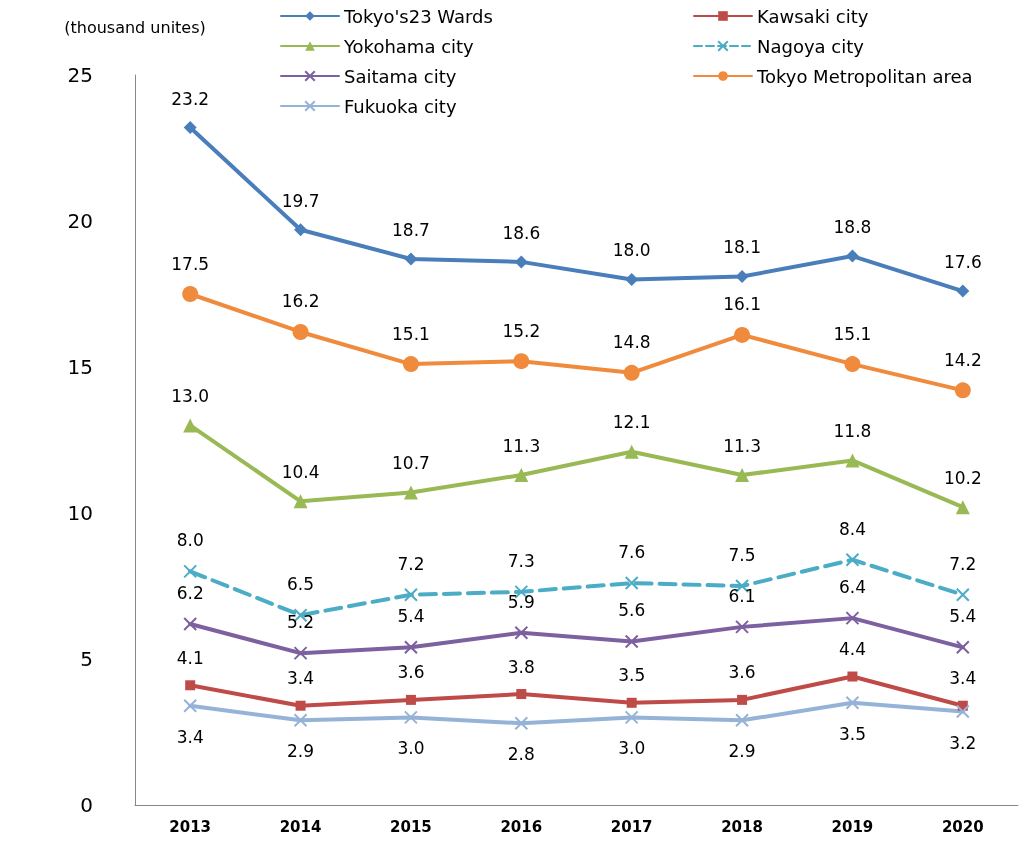 Image resolution: width=1030 pixels, height=850 pixels. Describe the element at coordinates (300, 471) in the screenshot. I see `data-label: 10.4` at that location.